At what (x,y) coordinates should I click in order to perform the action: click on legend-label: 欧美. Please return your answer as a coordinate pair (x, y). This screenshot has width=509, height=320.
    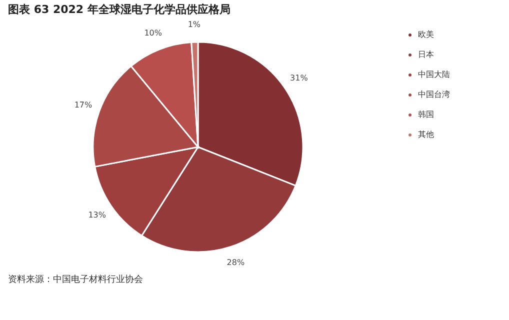
    Looking at the image, I should click on (426, 34).